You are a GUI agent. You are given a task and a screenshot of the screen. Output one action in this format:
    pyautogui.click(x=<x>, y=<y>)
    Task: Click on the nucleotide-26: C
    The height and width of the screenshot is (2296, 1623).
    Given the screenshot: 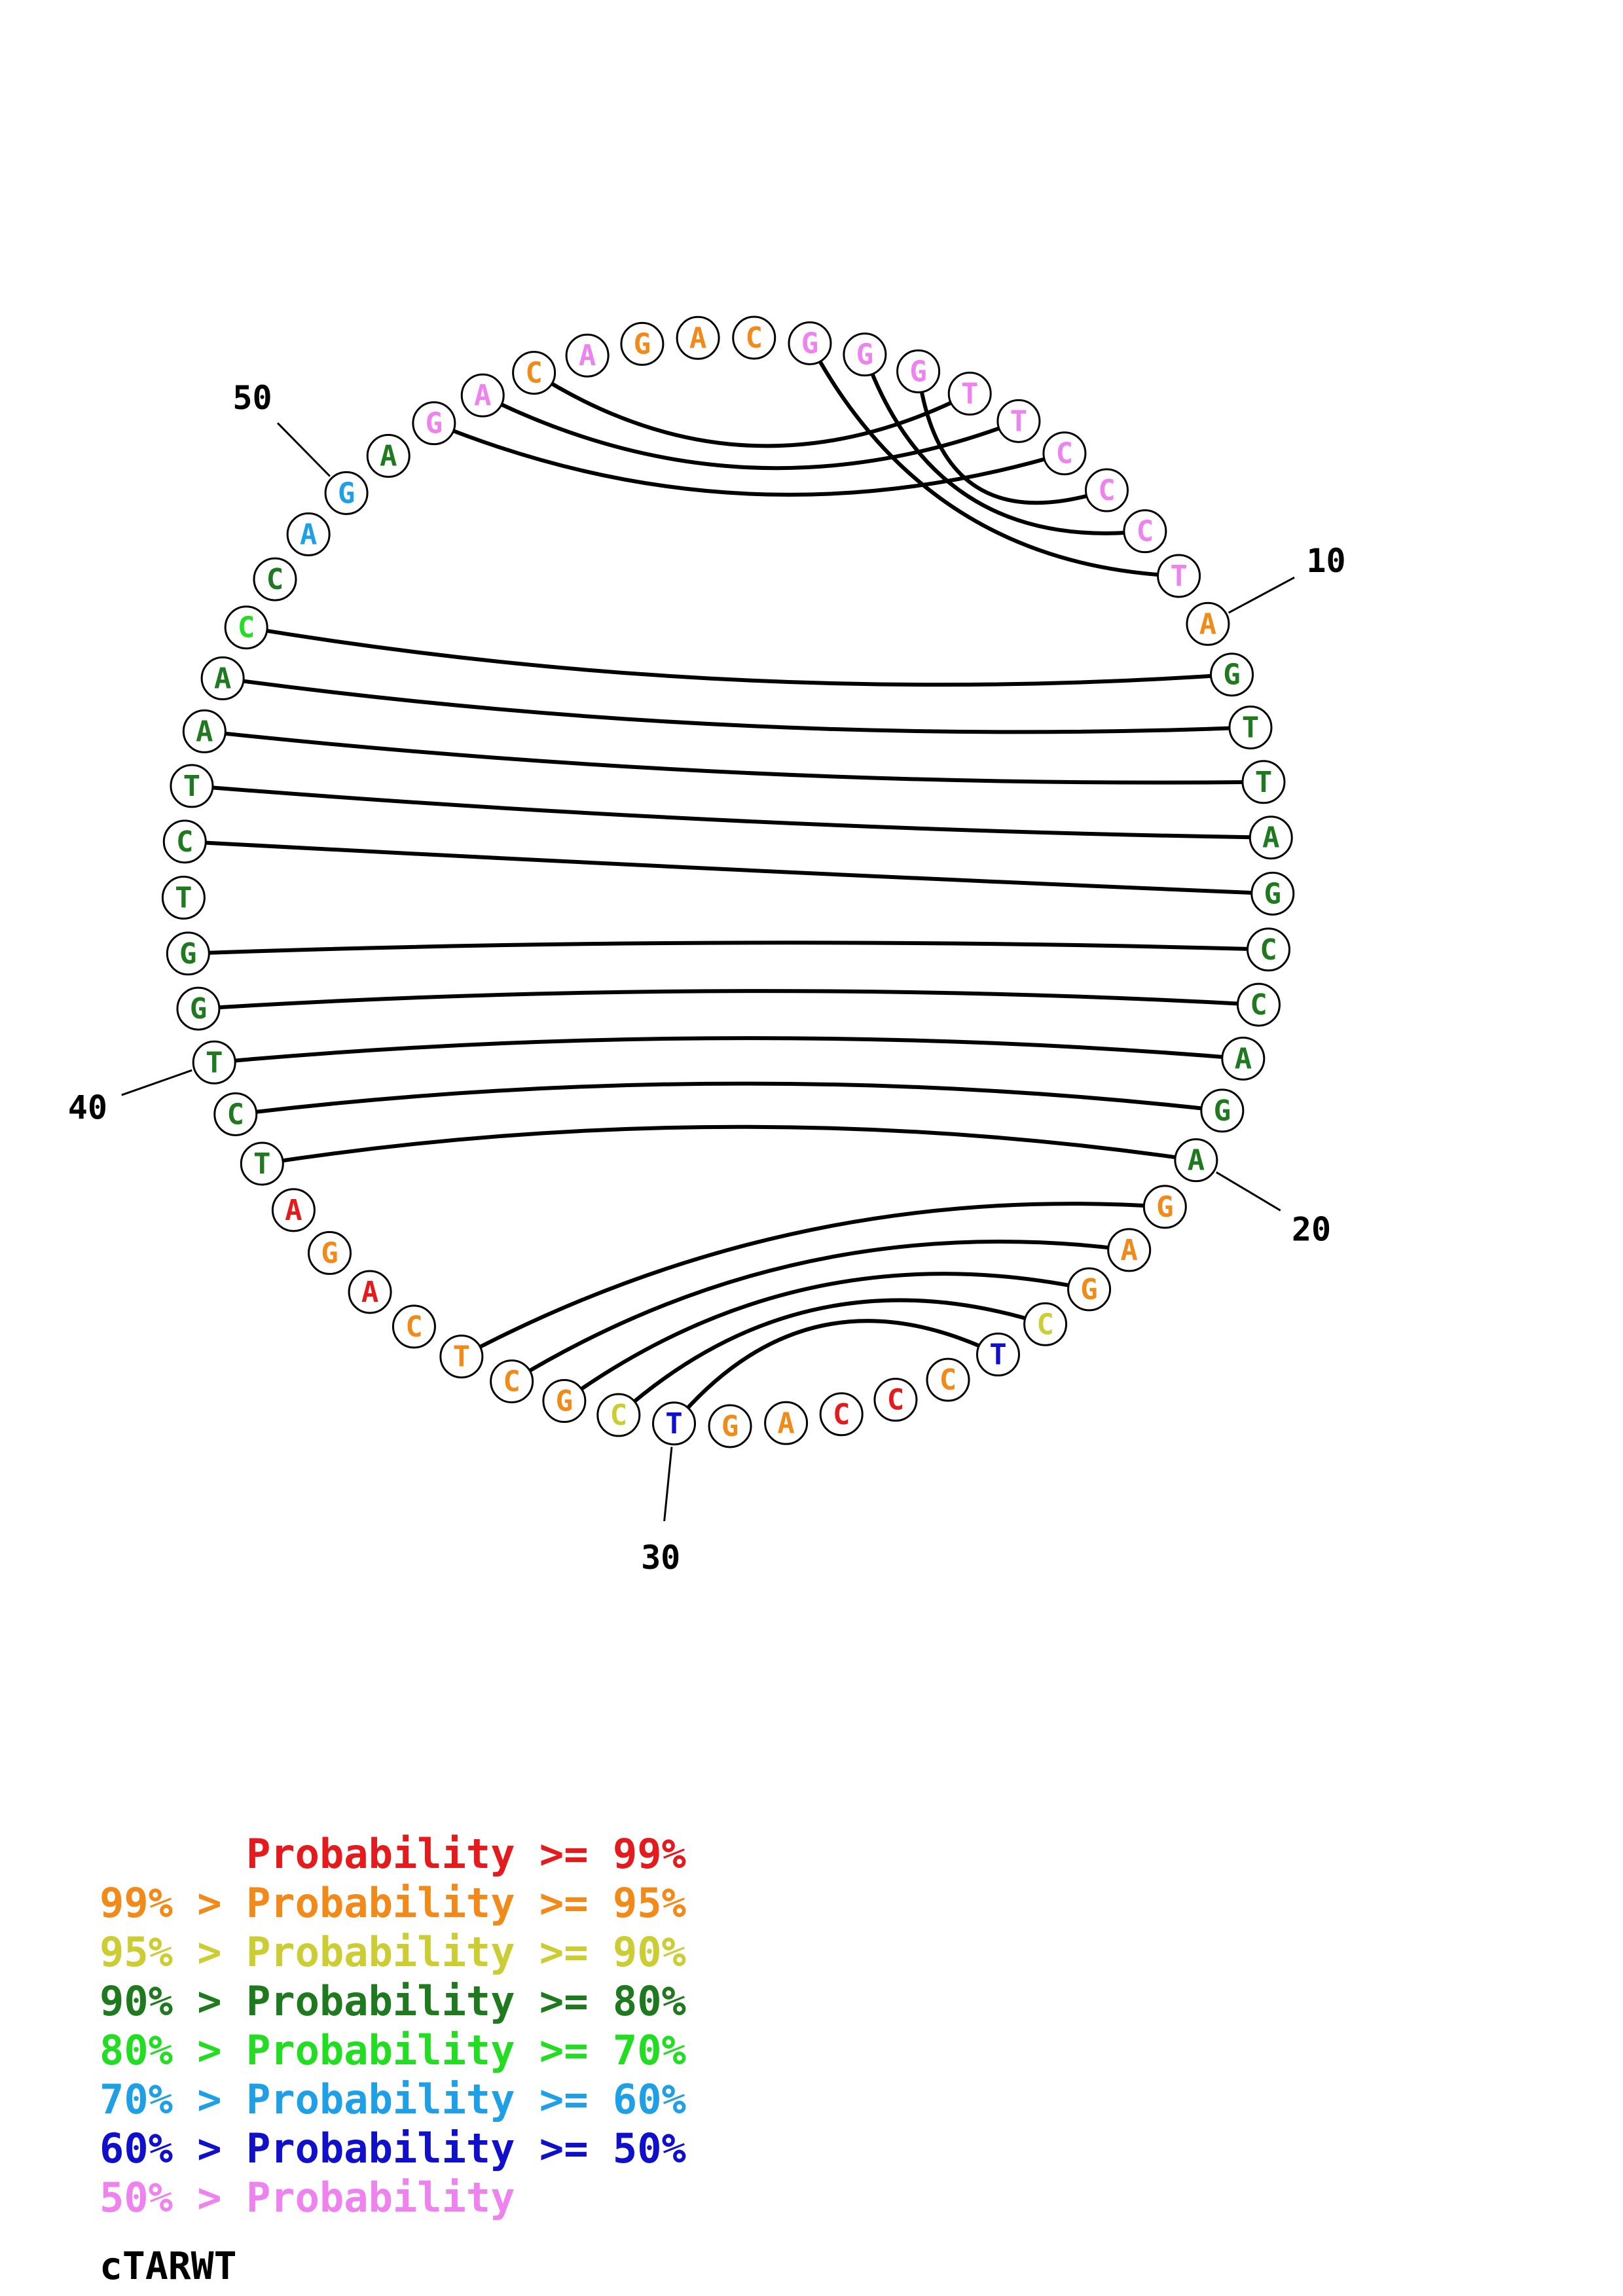 What is the action you would take?
    pyautogui.click(x=948, y=1379)
    